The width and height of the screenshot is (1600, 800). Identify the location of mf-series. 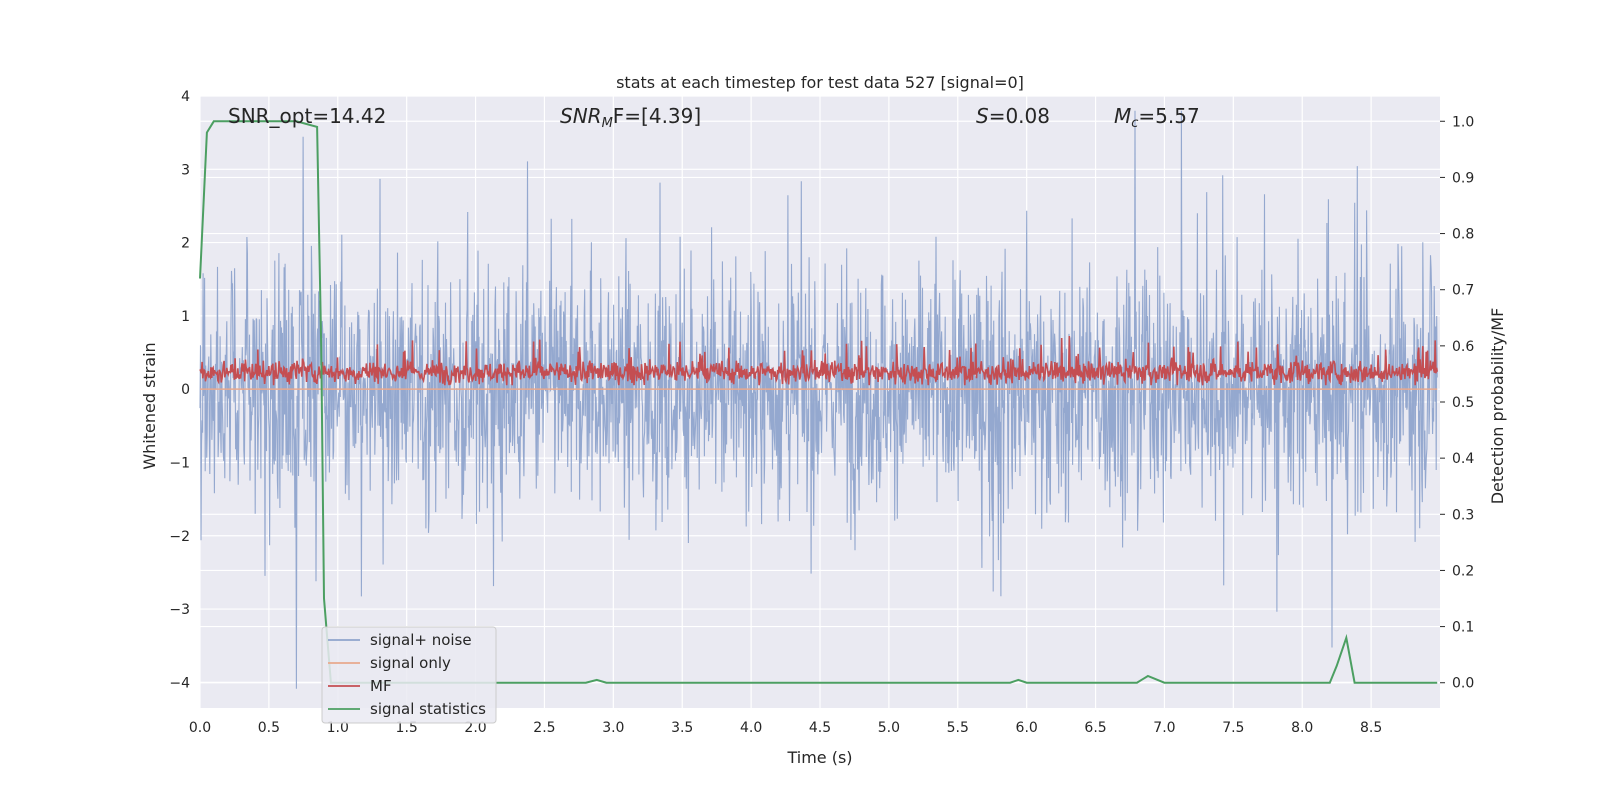
(818, 360).